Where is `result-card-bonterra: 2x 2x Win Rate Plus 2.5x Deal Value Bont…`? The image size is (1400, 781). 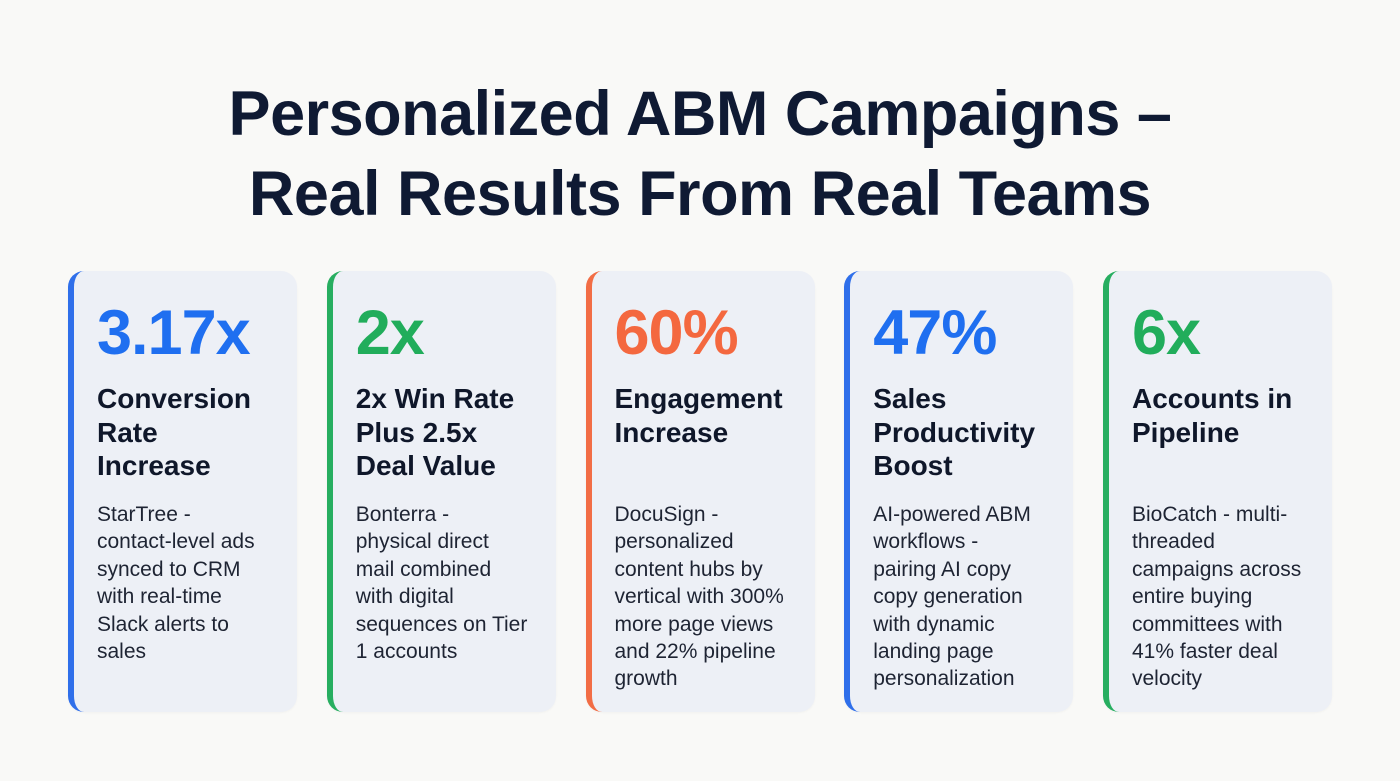
result-card-bonterra: 2x 2x Win Rate Plus 2.5x Deal Value Bont… is located at coordinates (442, 491).